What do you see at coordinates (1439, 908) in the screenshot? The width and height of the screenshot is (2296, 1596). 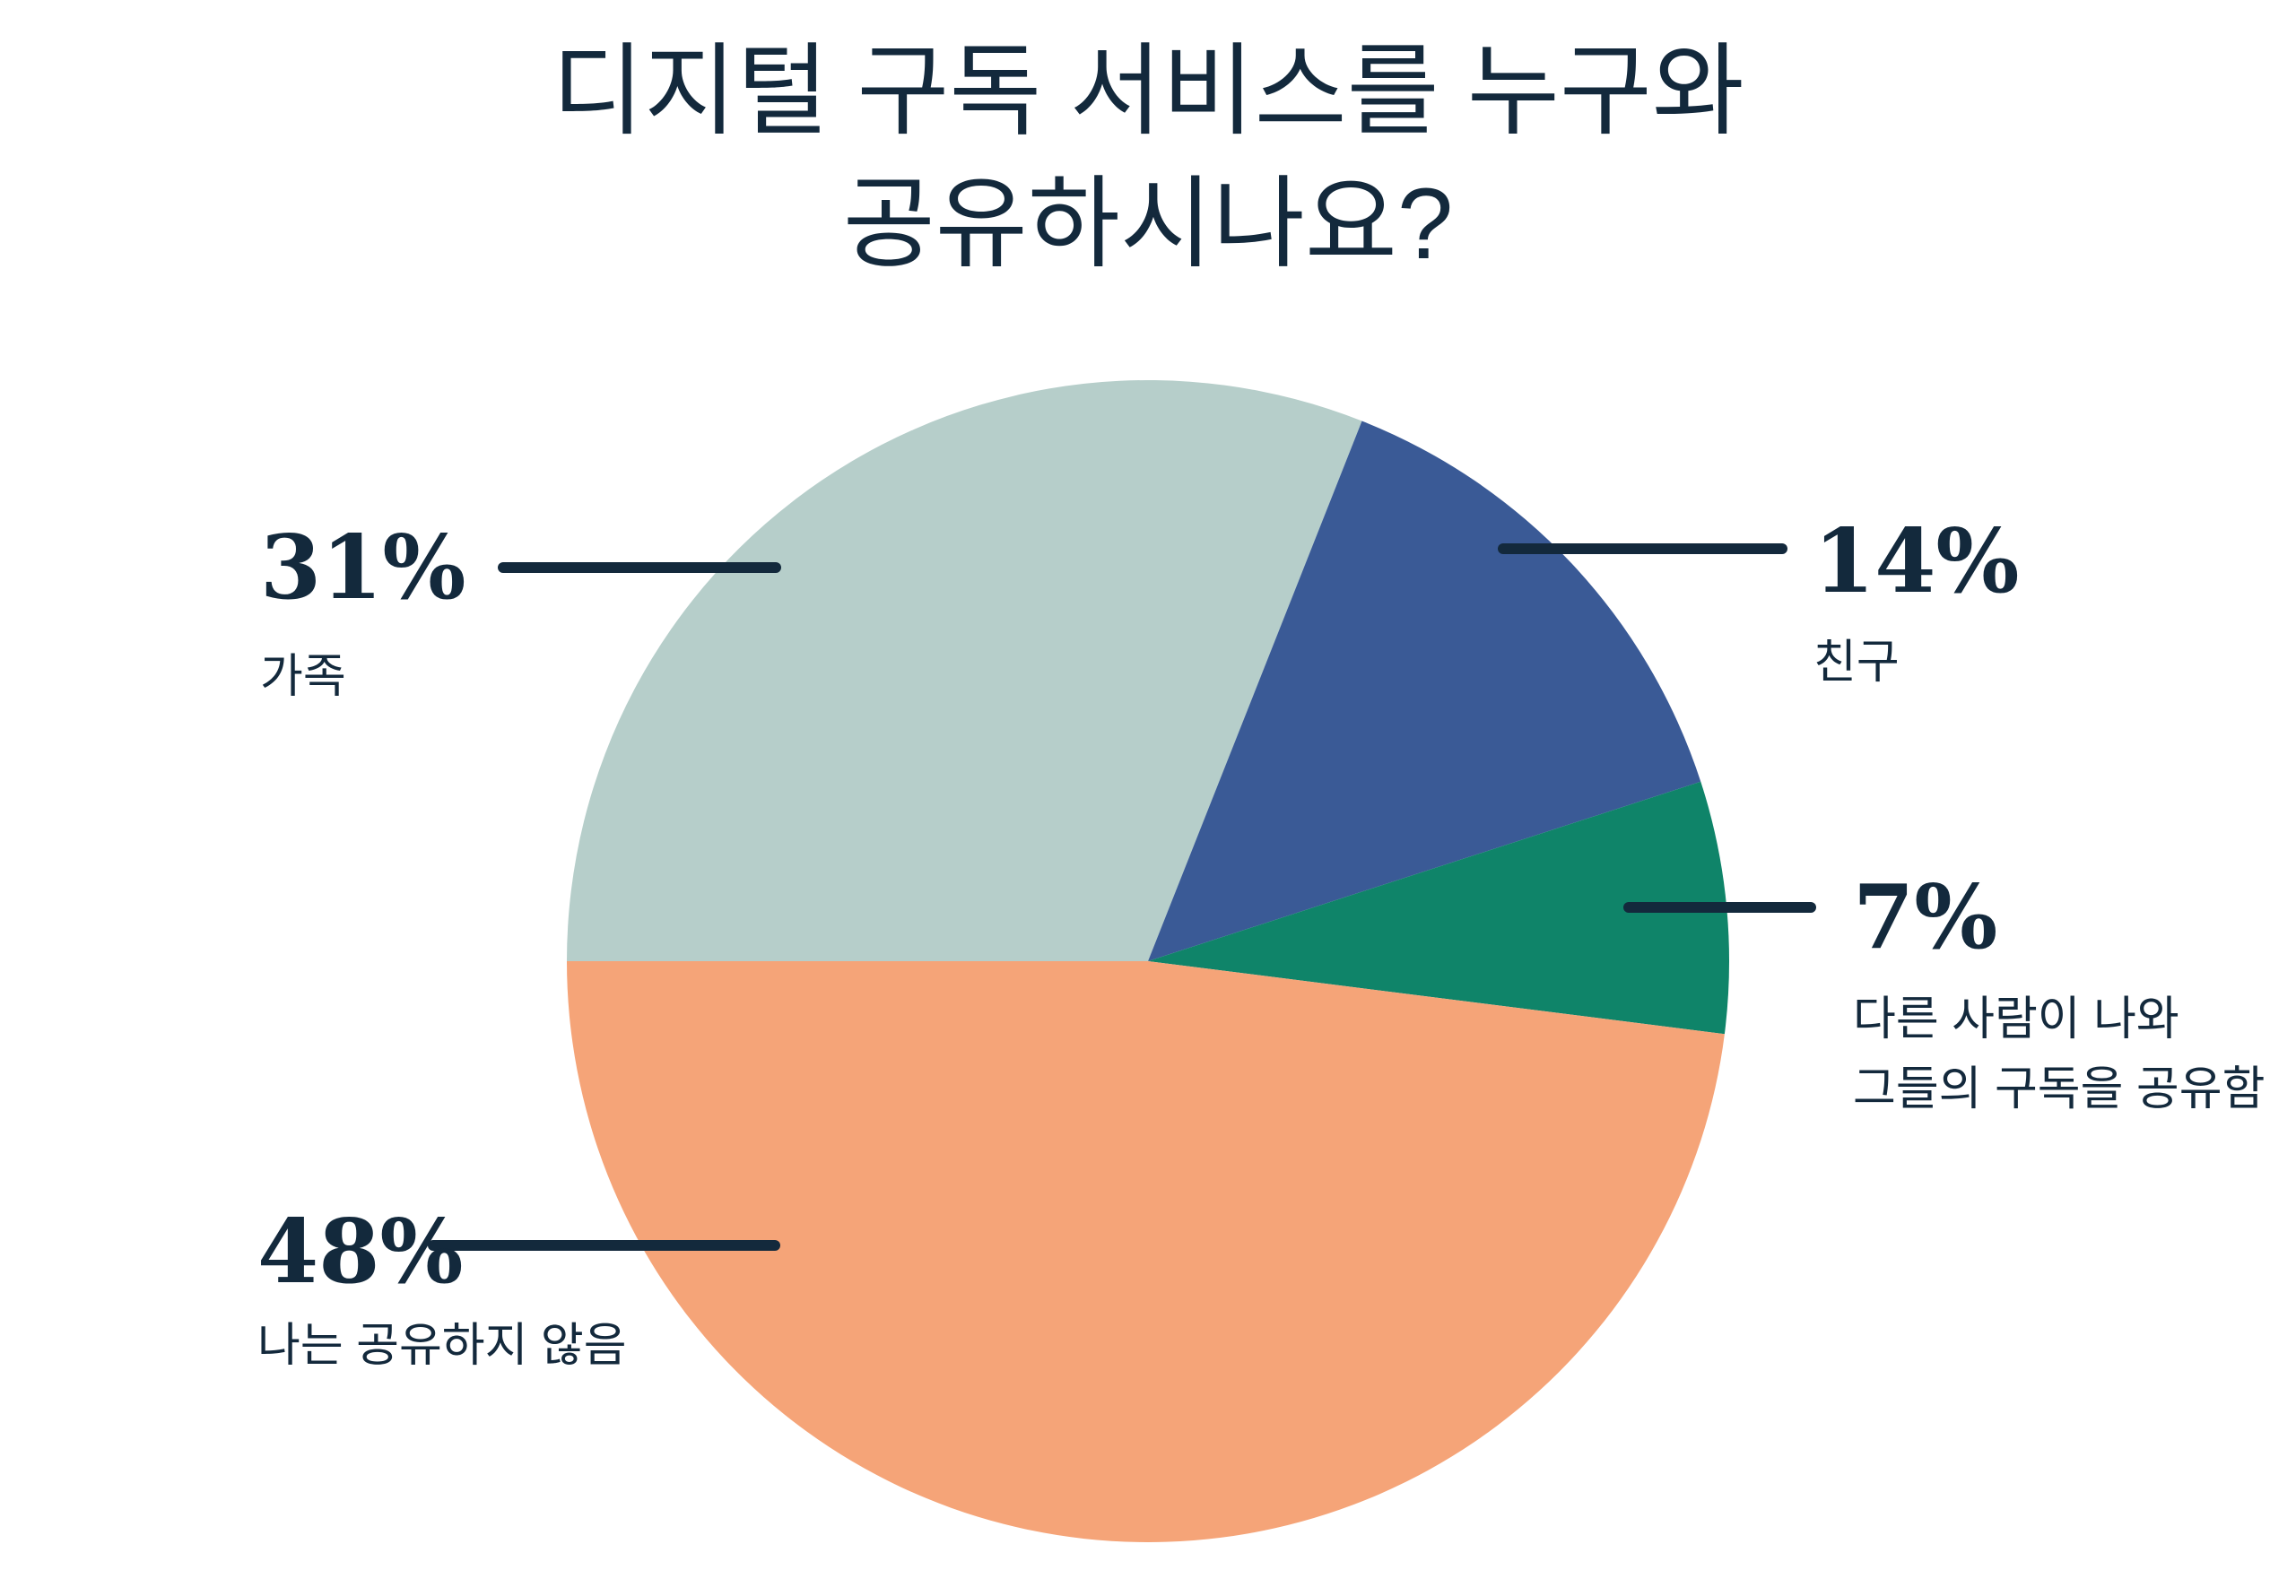 I see `pie-slice-others-share` at bounding box center [1439, 908].